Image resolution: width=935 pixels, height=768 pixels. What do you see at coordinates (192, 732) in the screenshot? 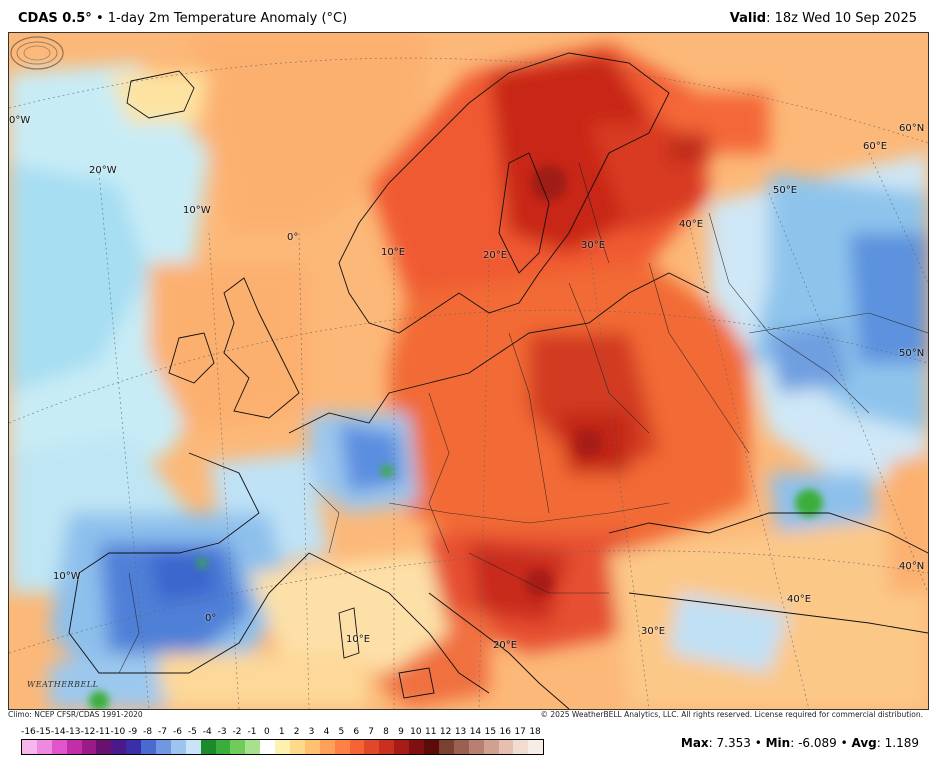
I see `color-scale-label: -5` at bounding box center [192, 732].